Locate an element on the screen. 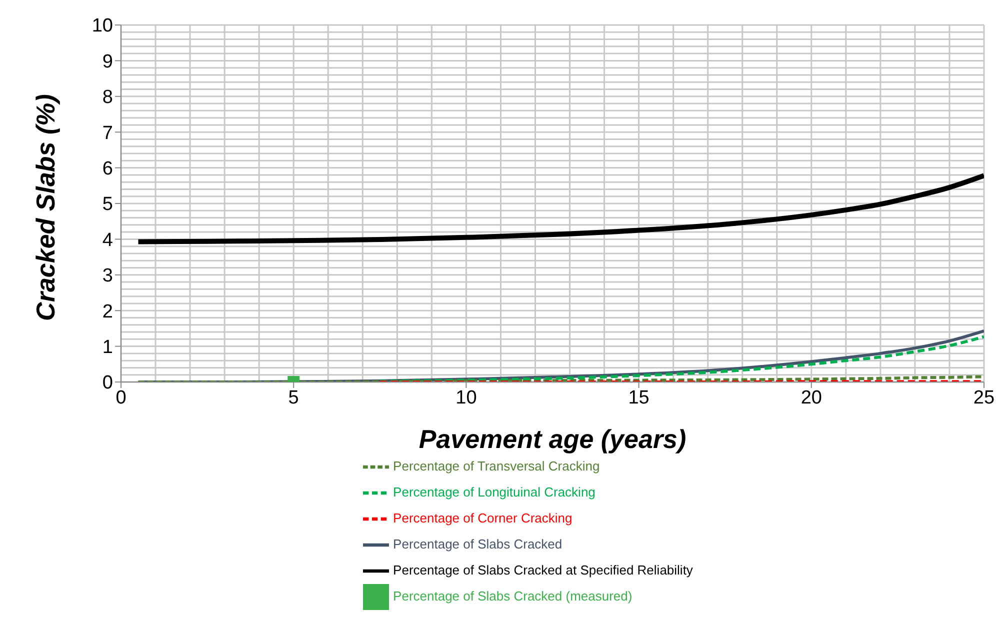  x-axis-title: Pavement age (years) is located at coordinates (552, 439).